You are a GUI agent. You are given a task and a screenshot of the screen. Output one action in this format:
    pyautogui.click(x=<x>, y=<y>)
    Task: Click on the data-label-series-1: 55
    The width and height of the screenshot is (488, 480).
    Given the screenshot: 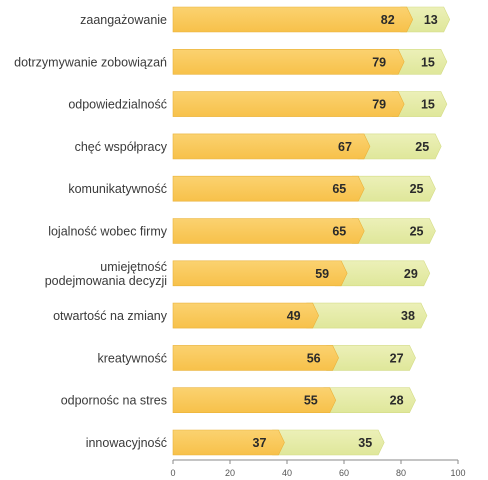 What is the action you would take?
    pyautogui.click(x=311, y=401)
    